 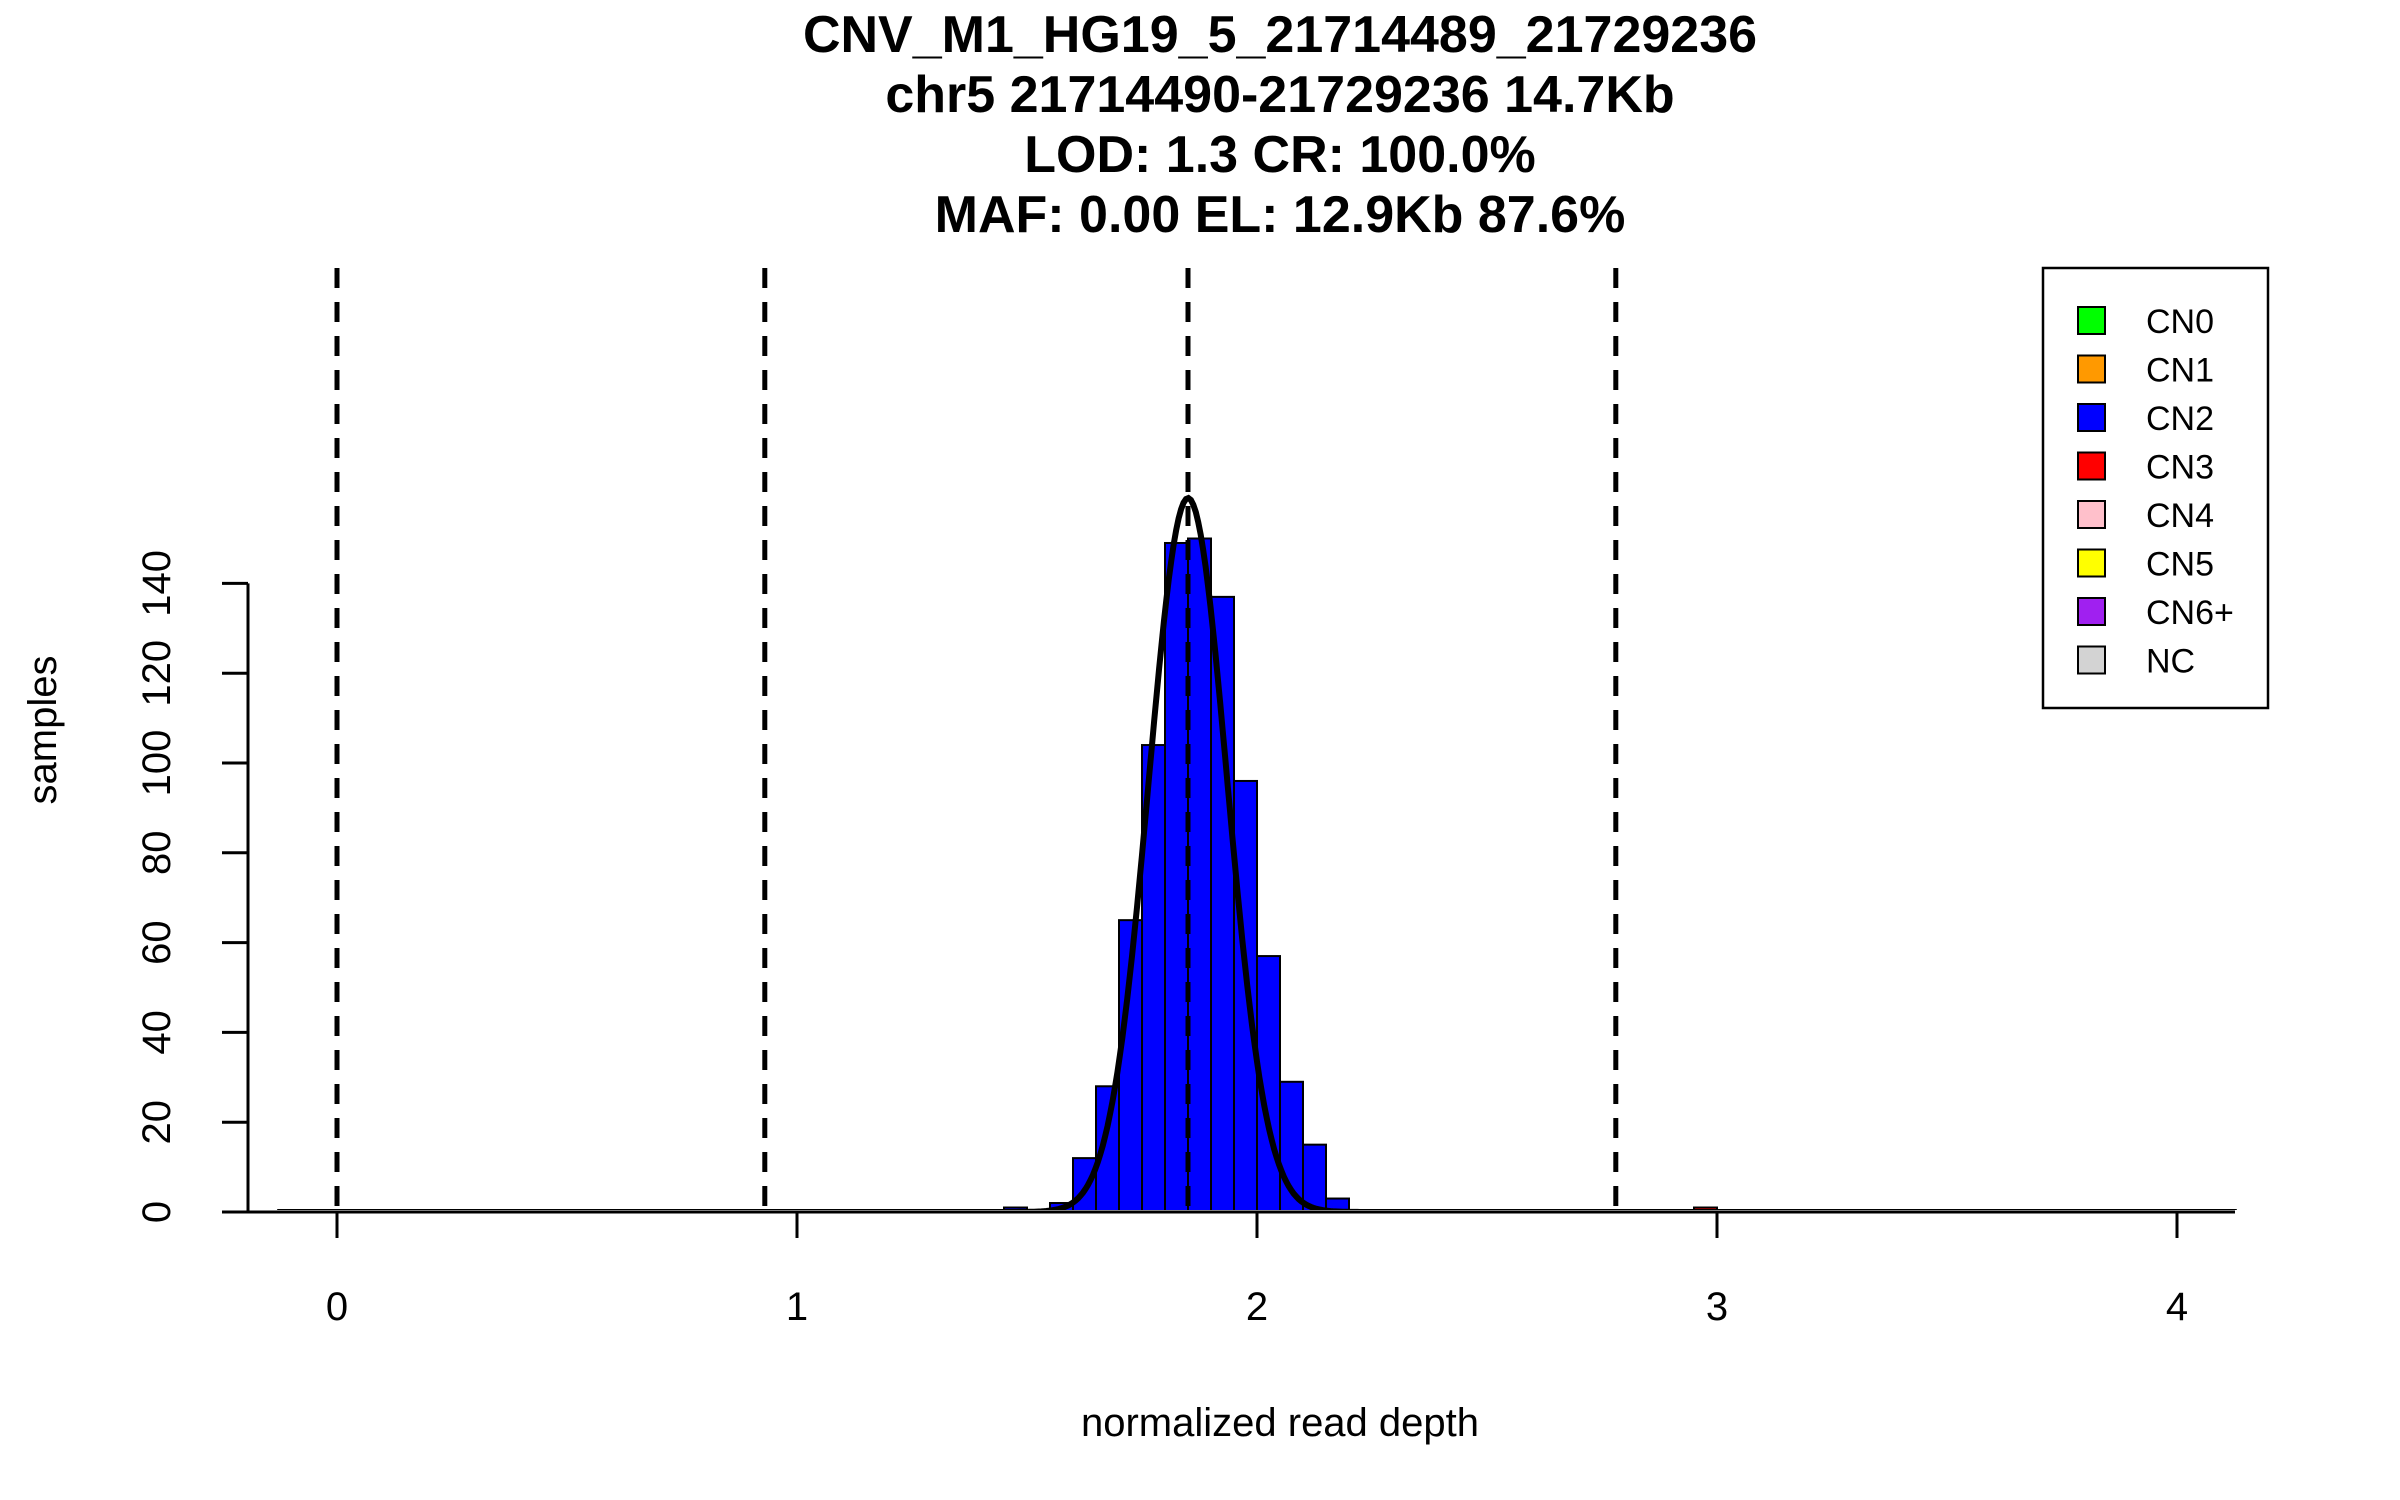 I want to click on legend-label: NC, so click(x=2170, y=662).